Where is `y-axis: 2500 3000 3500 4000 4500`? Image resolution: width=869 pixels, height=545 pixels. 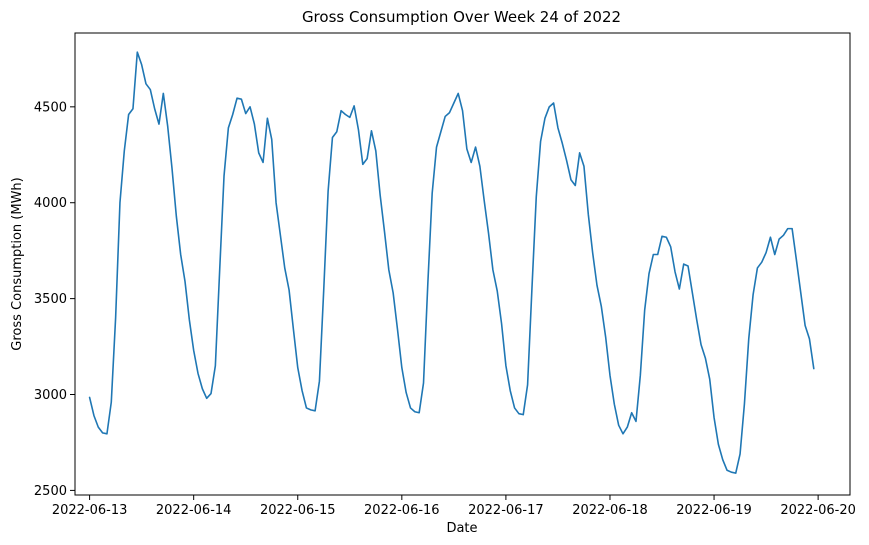
y-axis: 2500 3000 3500 4000 4500 is located at coordinates (54, 299).